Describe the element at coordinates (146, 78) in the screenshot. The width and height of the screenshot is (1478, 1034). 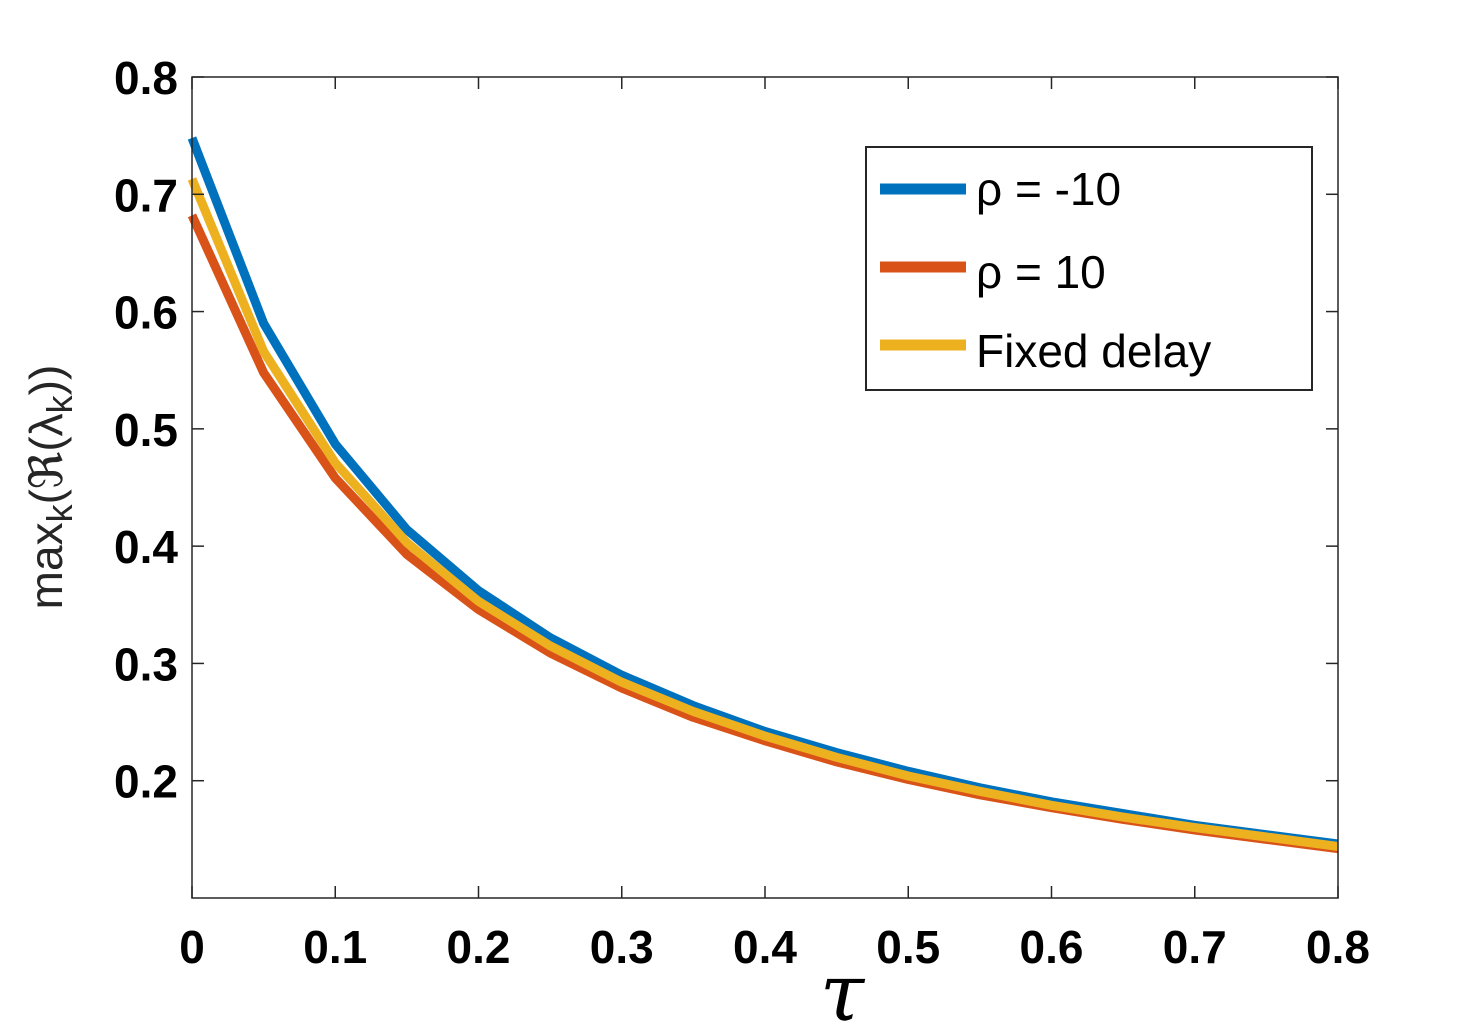
I see `y-tick-label: 0.8` at that location.